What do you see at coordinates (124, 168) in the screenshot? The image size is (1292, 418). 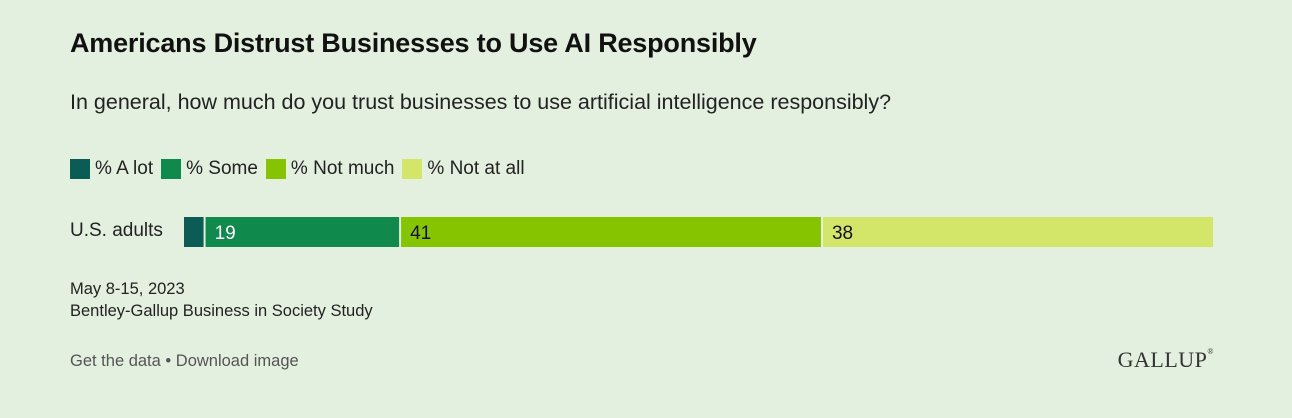 I see `legend-label: % A lot` at bounding box center [124, 168].